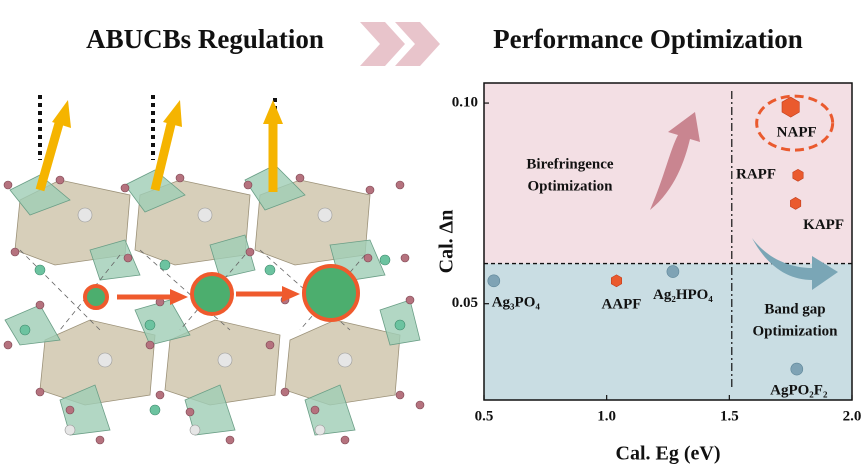 Image resolution: width=868 pixels, height=473 pixels. Describe the element at coordinates (675, 161) in the screenshot. I see `arrow-birefringence` at that location.